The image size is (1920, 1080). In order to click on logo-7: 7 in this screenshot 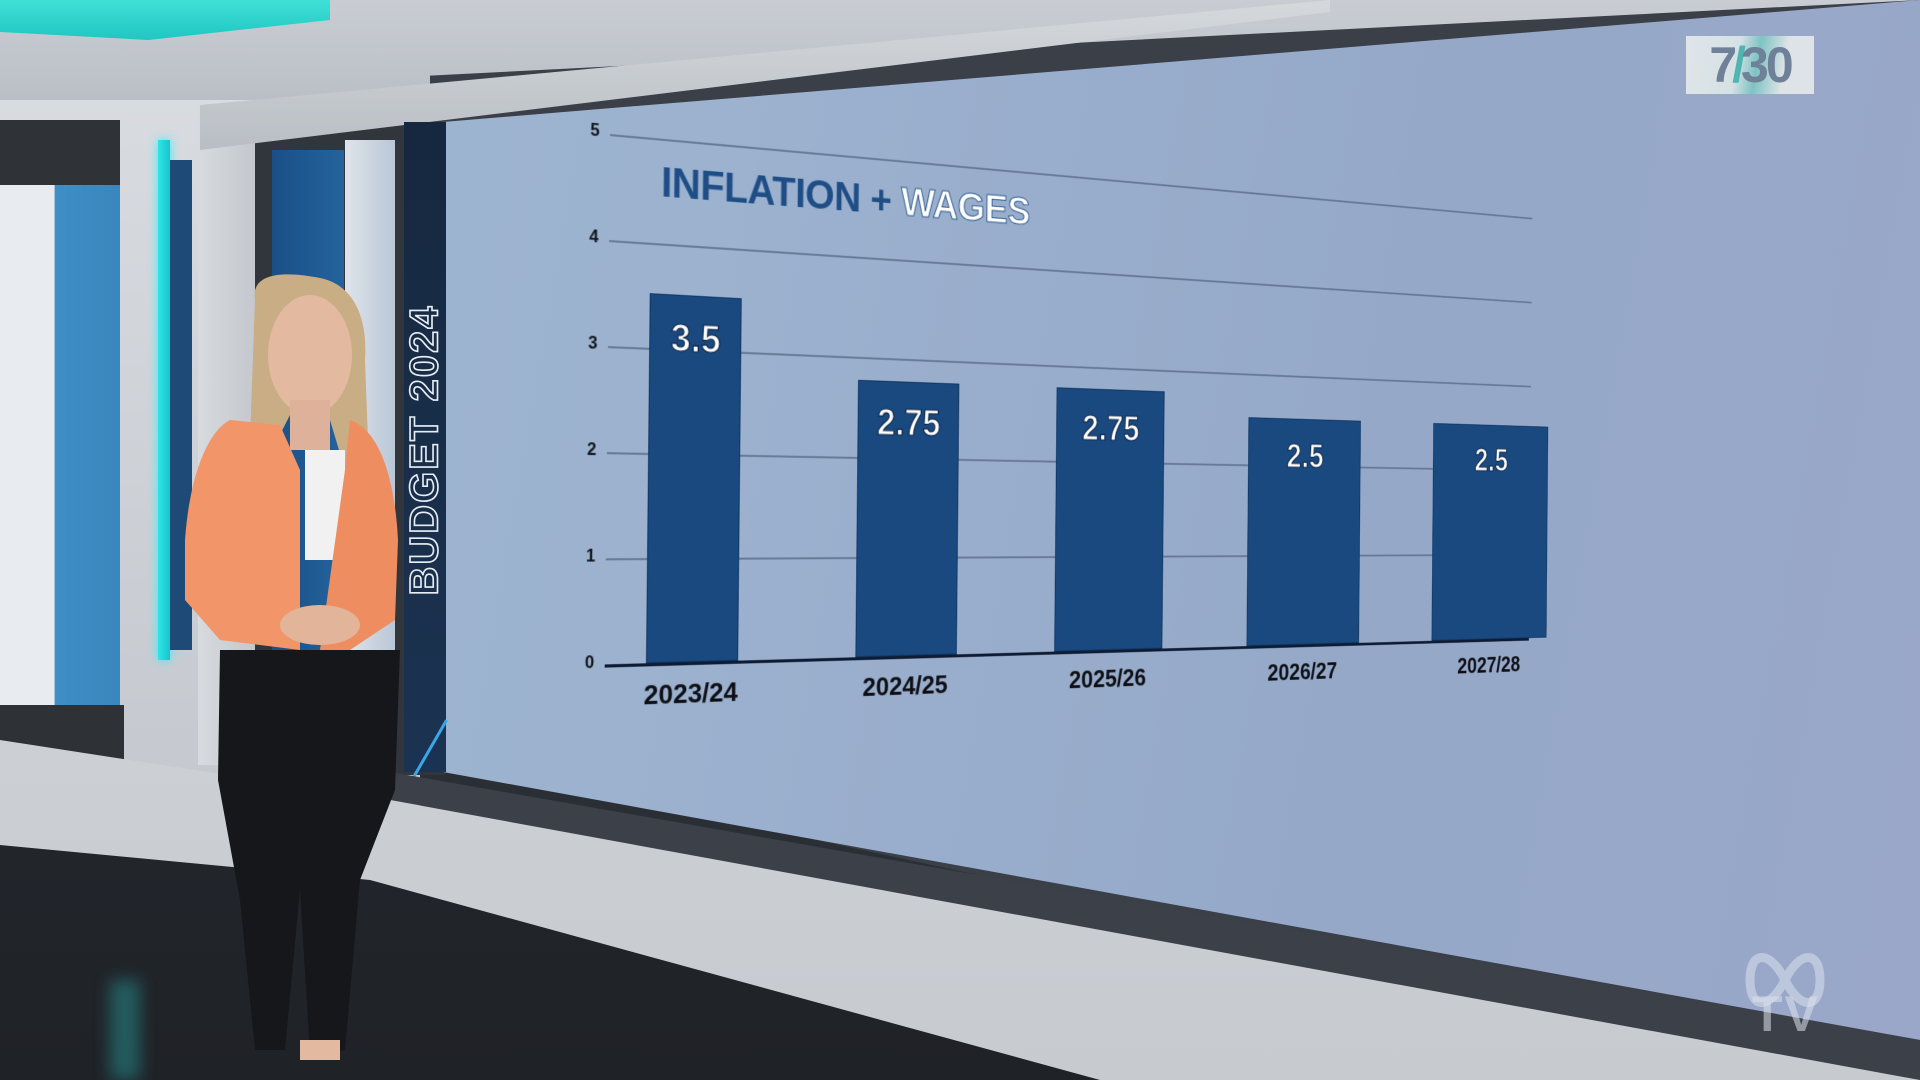, I will do `click(1723, 65)`.